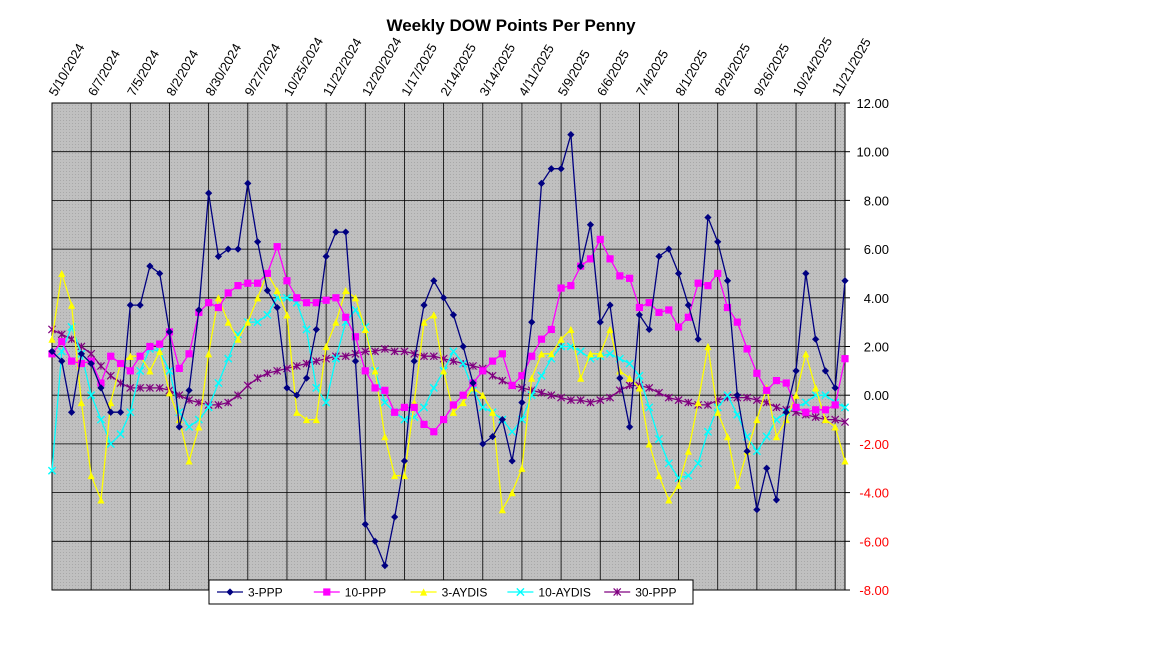 The width and height of the screenshot is (1152, 667). Describe the element at coordinates (304, 67) in the screenshot. I see `x-tick-label: 10/25/2024` at that location.